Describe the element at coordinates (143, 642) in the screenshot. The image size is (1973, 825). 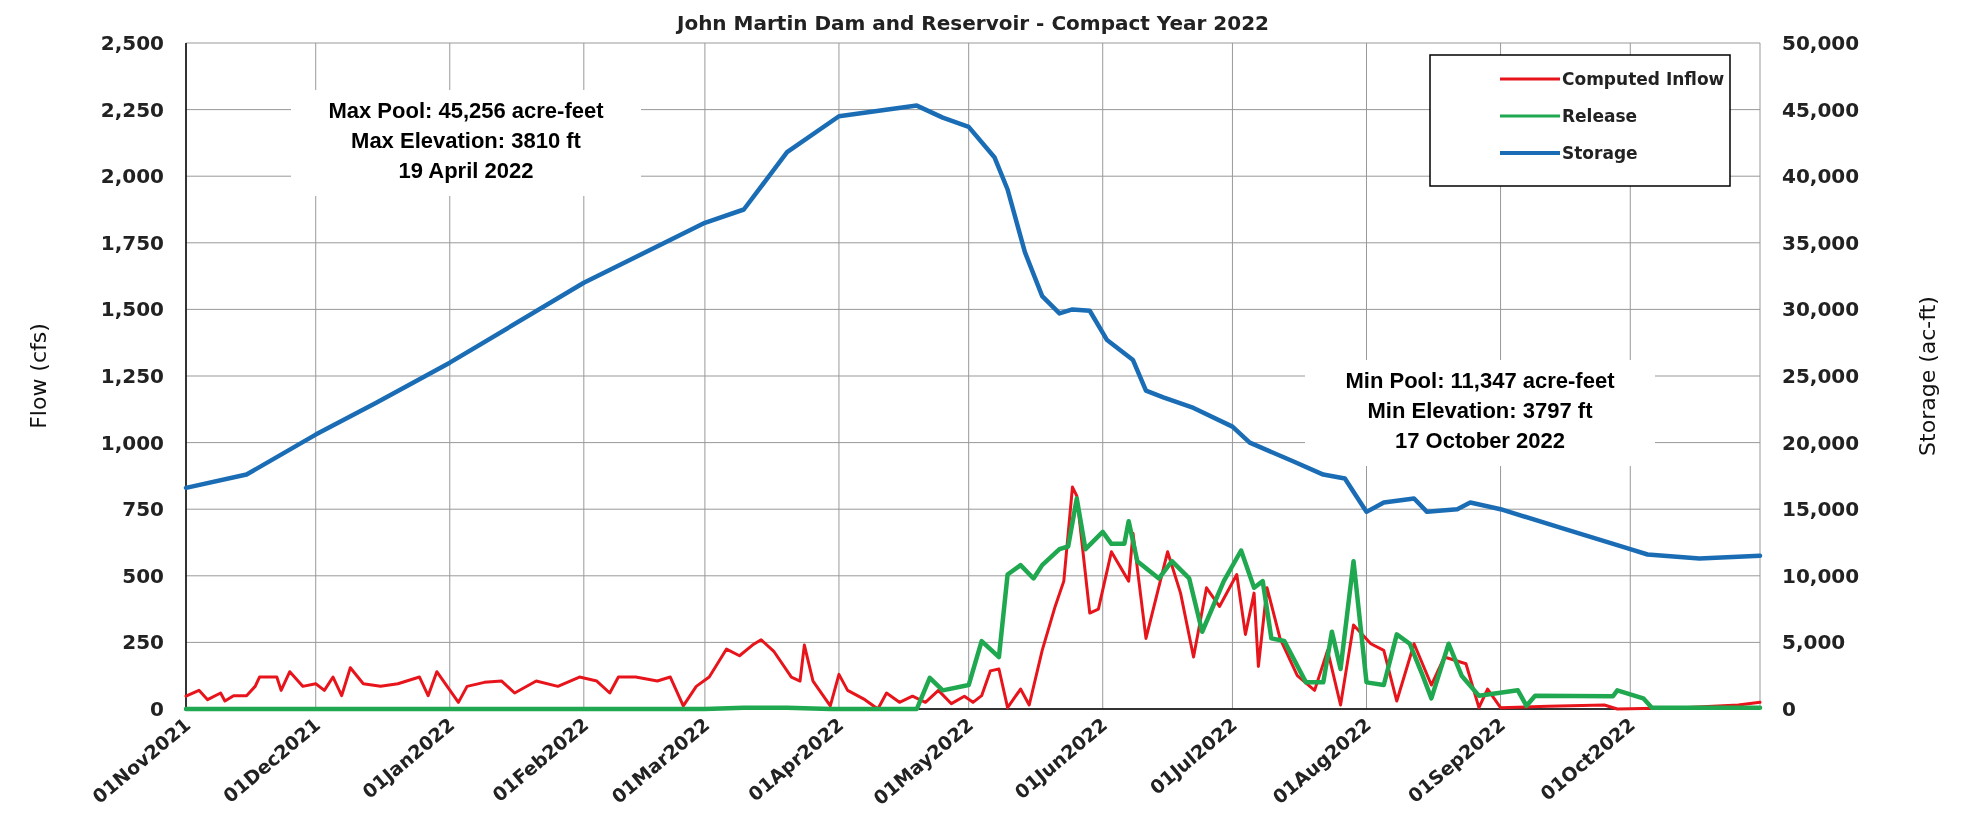
I see `y-tick-label: 250` at that location.